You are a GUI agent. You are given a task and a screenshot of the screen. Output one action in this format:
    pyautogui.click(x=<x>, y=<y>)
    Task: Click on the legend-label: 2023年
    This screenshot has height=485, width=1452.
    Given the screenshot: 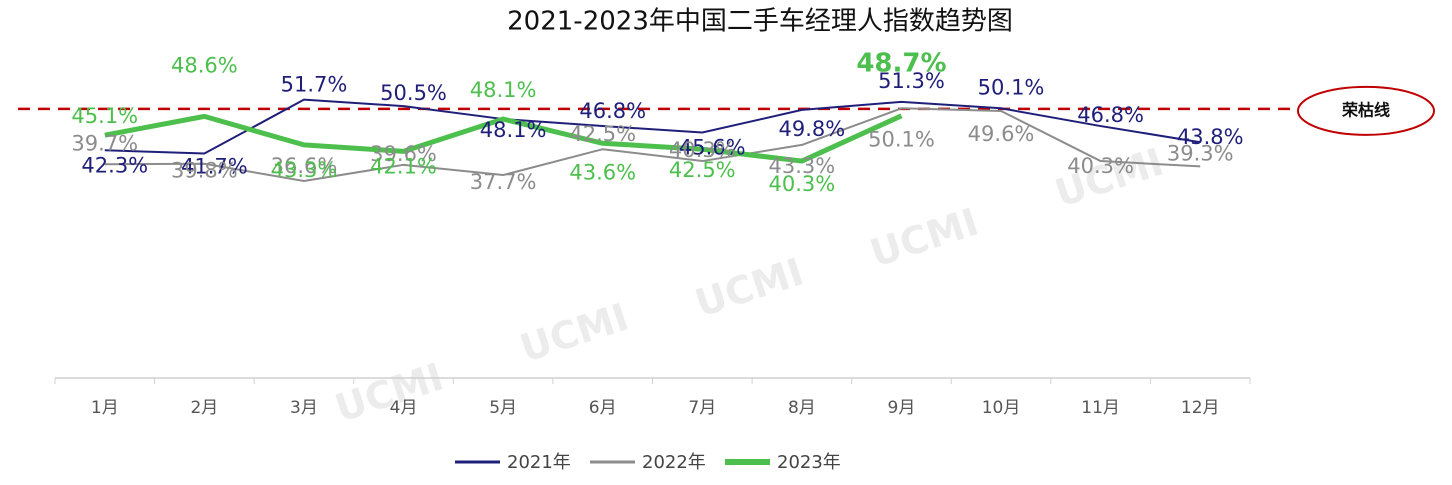 What is the action you would take?
    pyautogui.click(x=809, y=462)
    